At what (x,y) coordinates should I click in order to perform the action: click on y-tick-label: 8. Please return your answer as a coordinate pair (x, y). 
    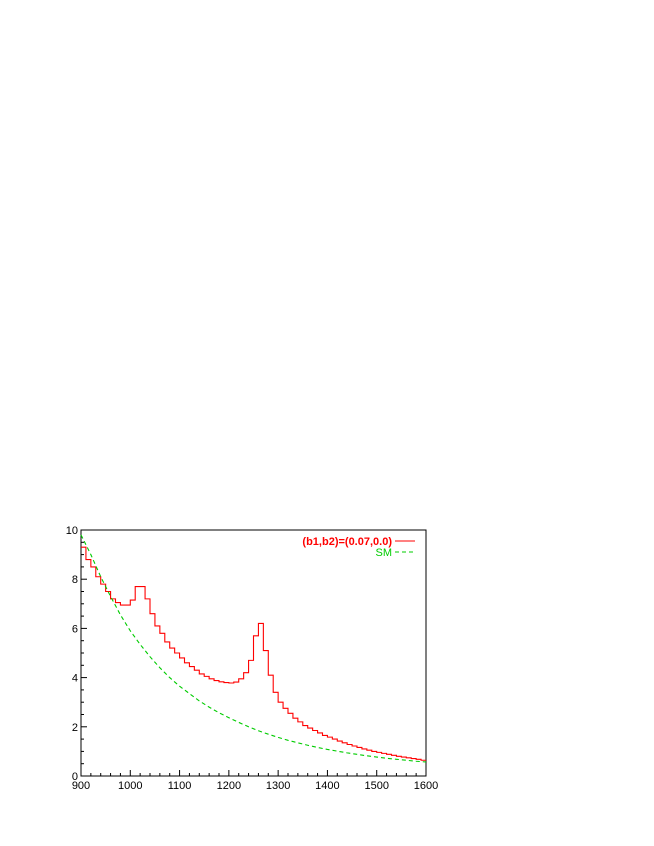
    Looking at the image, I should click on (75, 580).